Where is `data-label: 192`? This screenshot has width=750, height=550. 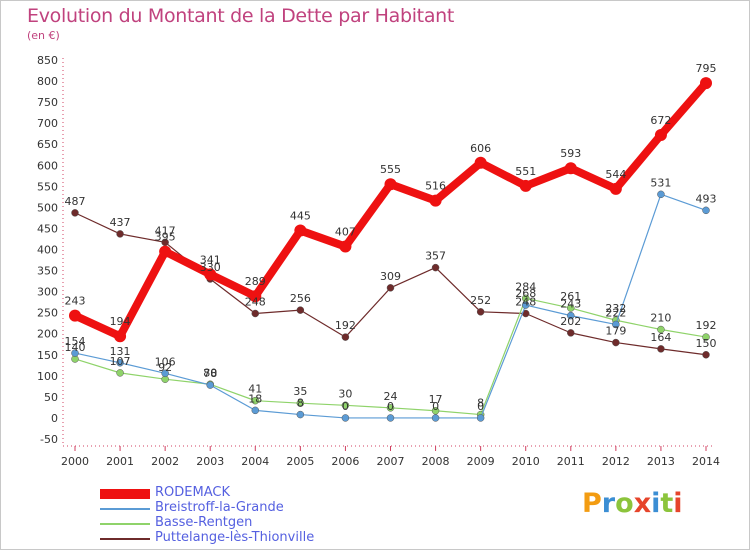 data-label: 192 is located at coordinates (706, 325).